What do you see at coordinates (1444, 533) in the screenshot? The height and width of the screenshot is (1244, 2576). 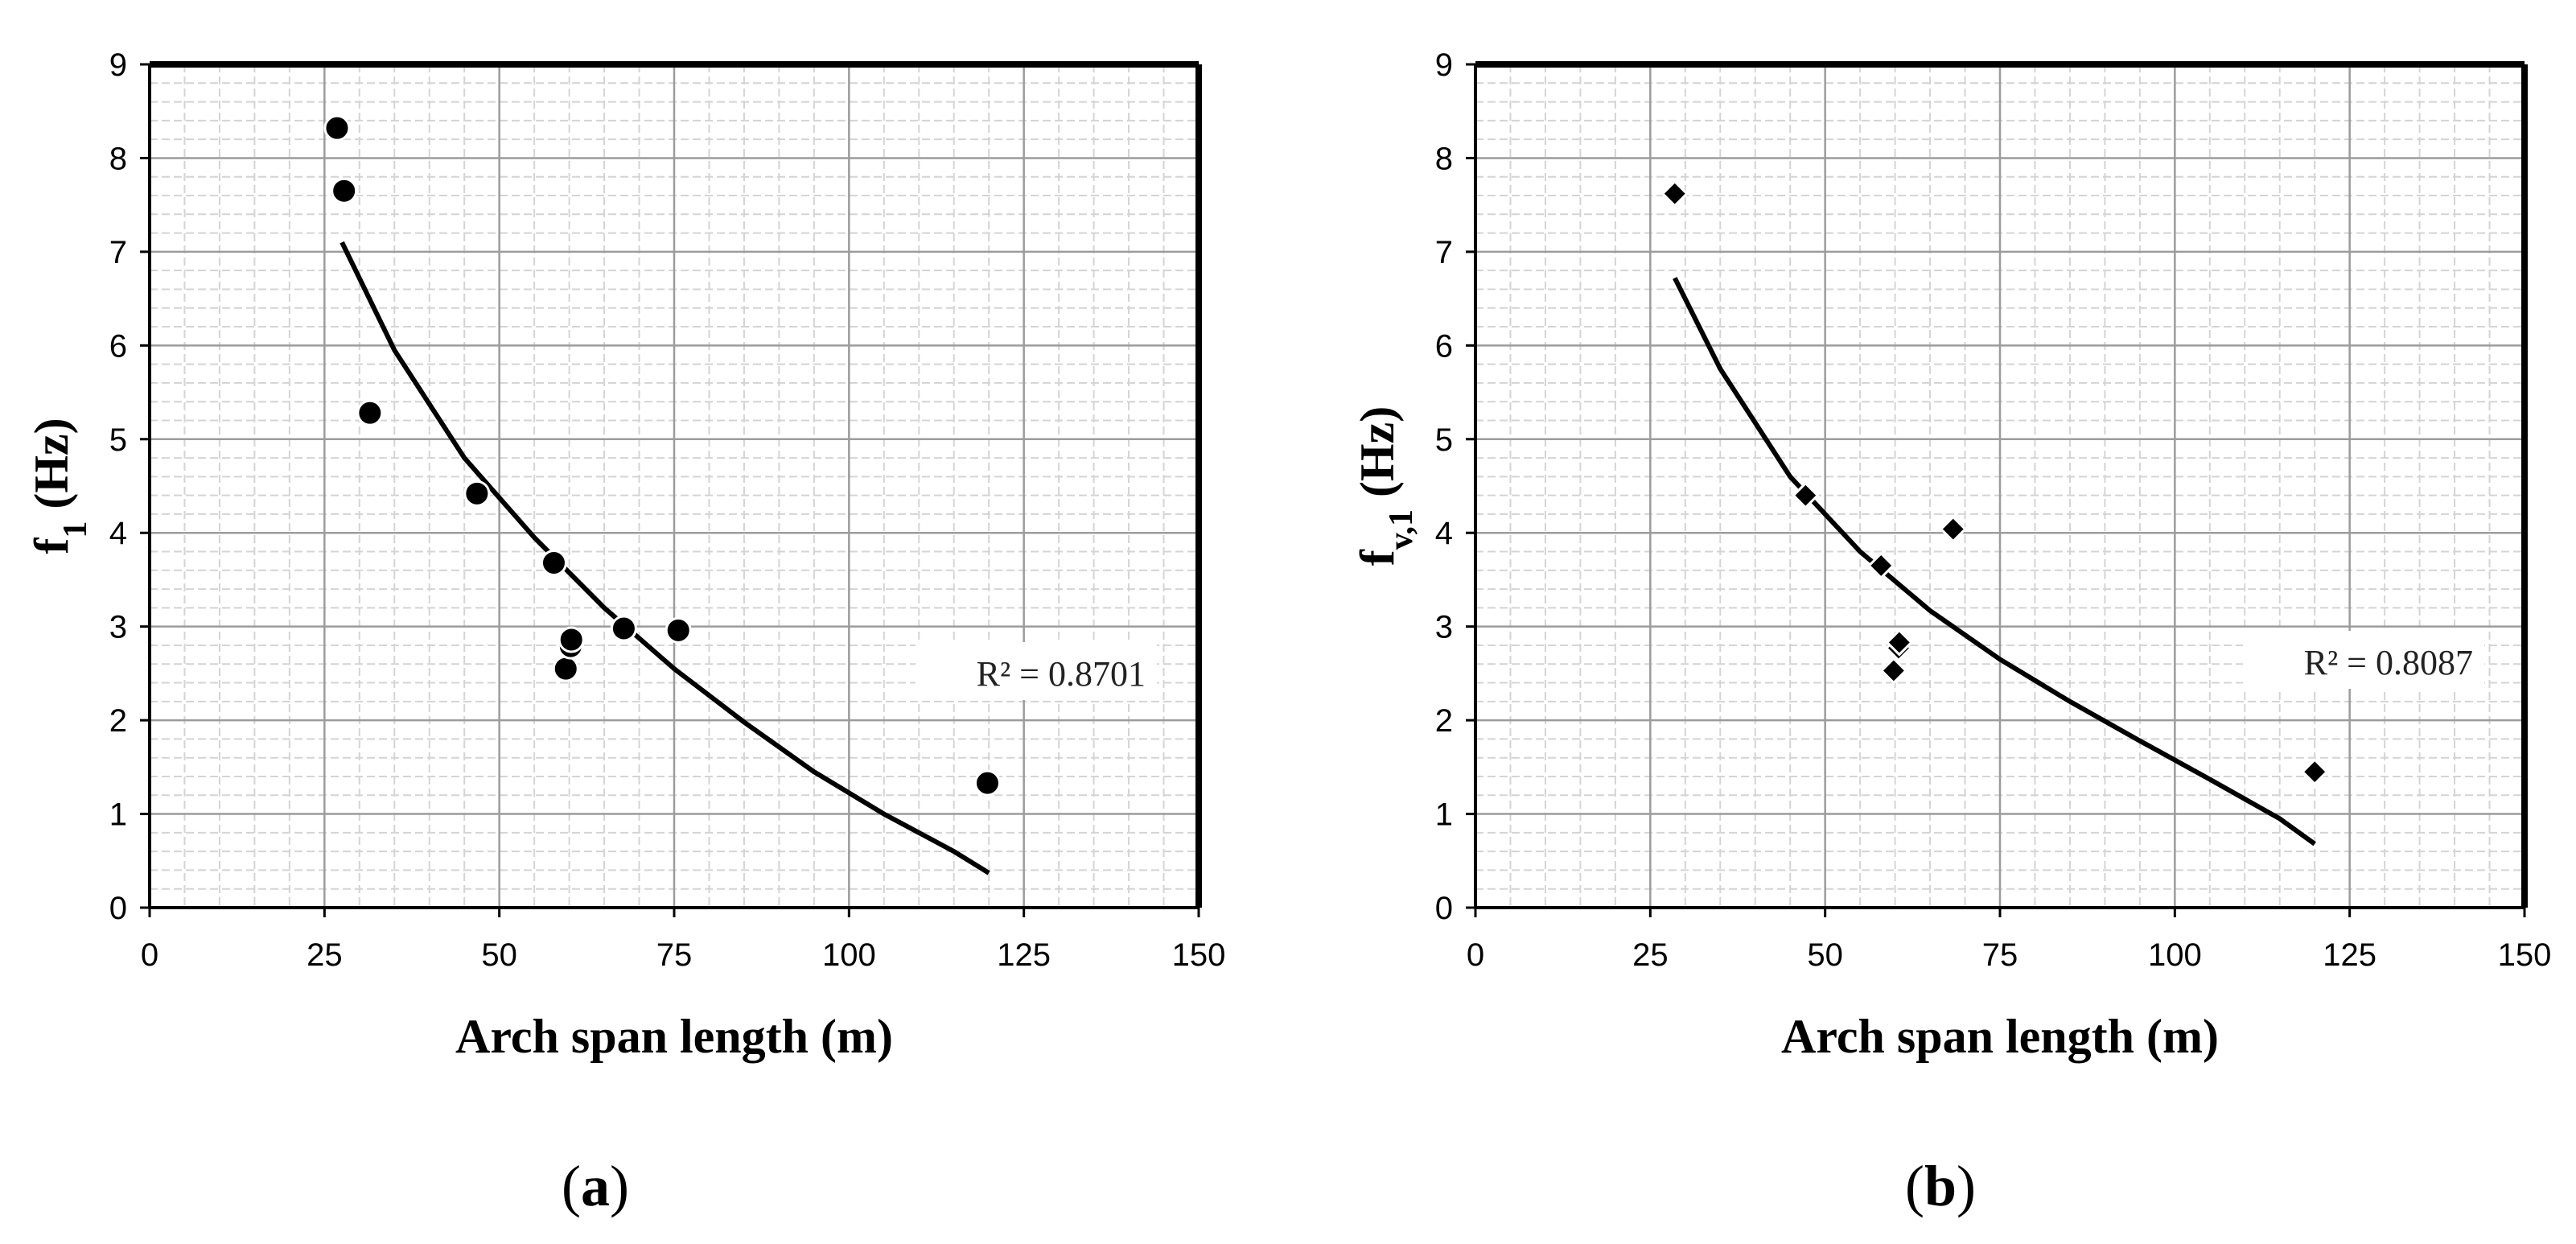 I see `chart-b-y-tick-label: 4` at bounding box center [1444, 533].